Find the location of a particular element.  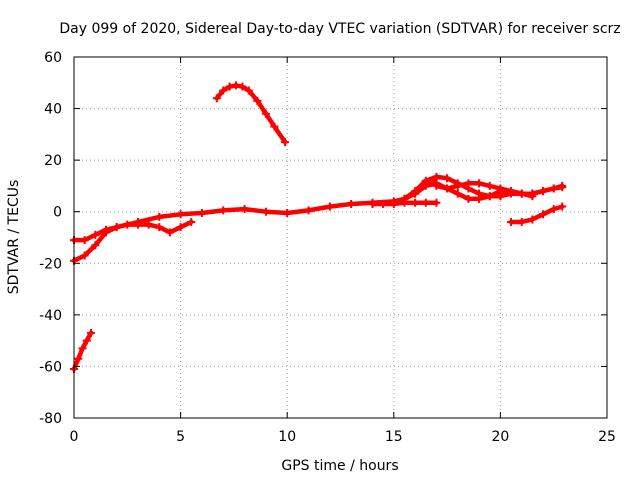

y-tick-label: -20 is located at coordinates (50, 264).